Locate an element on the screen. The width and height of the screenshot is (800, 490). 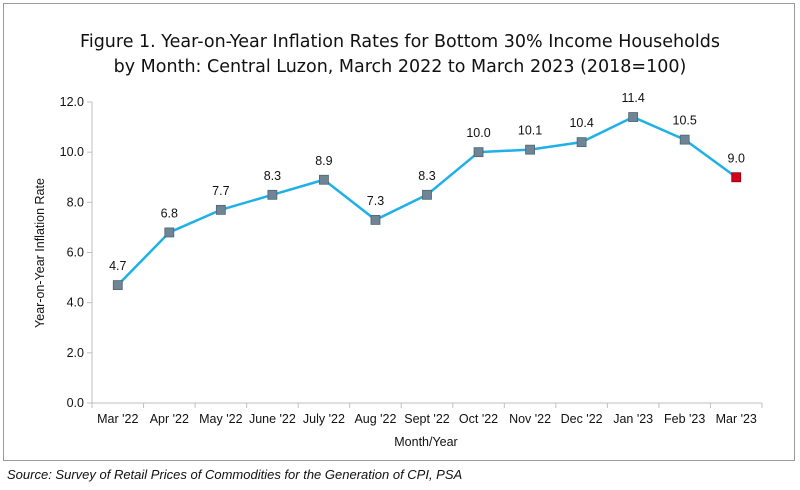
x-tick-label: June '22 is located at coordinates (272, 419).